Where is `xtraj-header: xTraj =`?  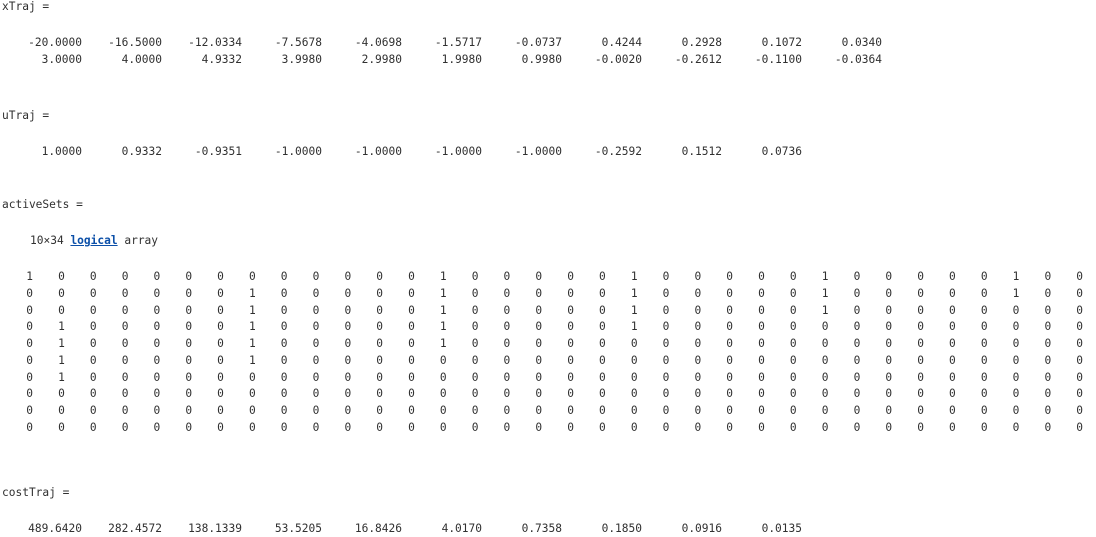 xtraj-header: xTraj = is located at coordinates (26, 6).